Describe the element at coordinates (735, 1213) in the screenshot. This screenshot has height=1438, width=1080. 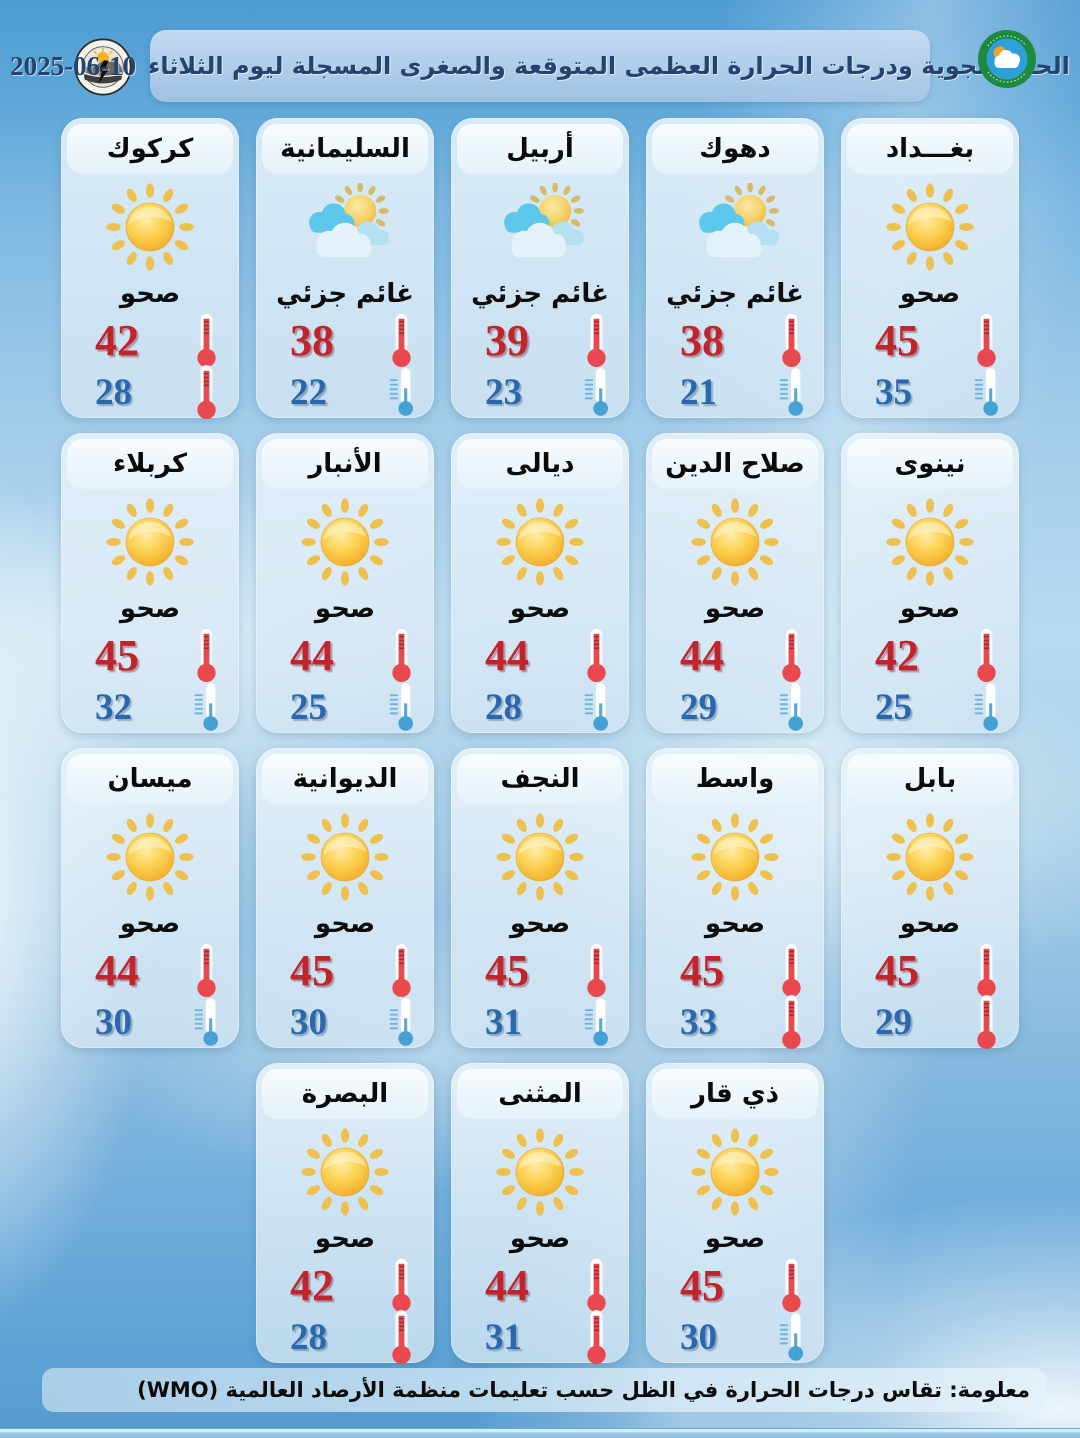
I see `city-card: ذي قار صحو 45 30` at that location.